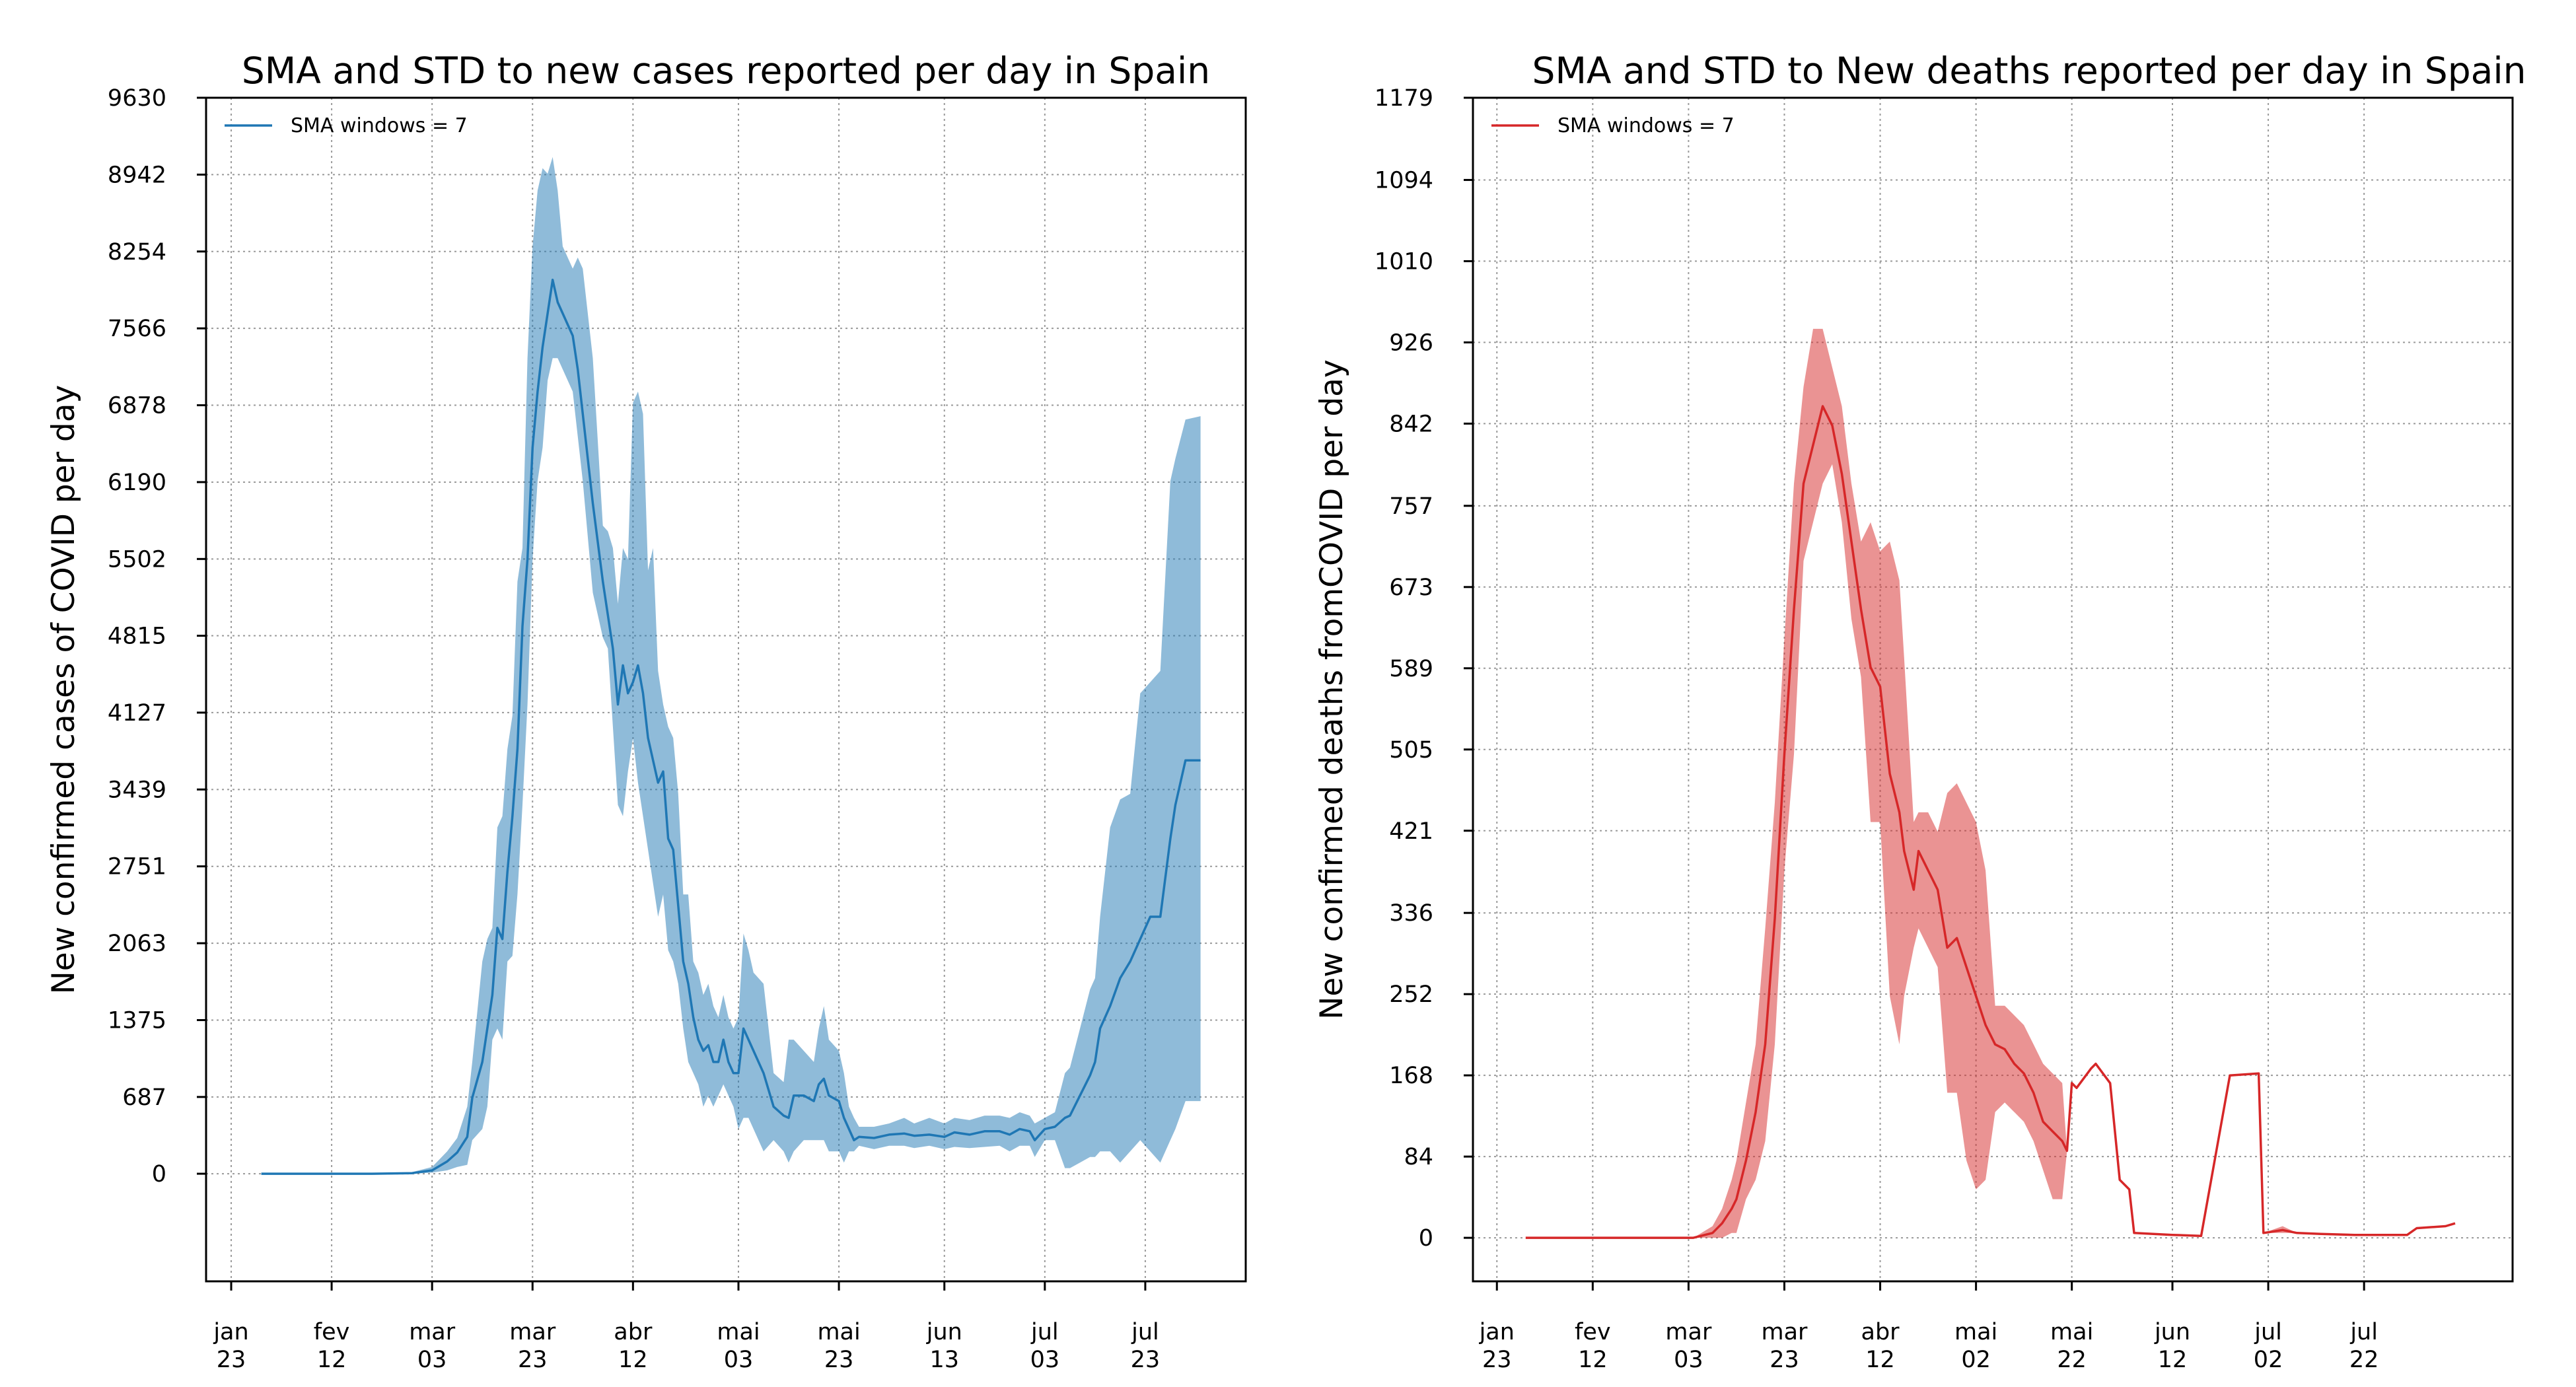 This screenshot has width=2576, height=1387. Describe the element at coordinates (137, 790) in the screenshot. I see `y-tick-label: 3439` at that location.